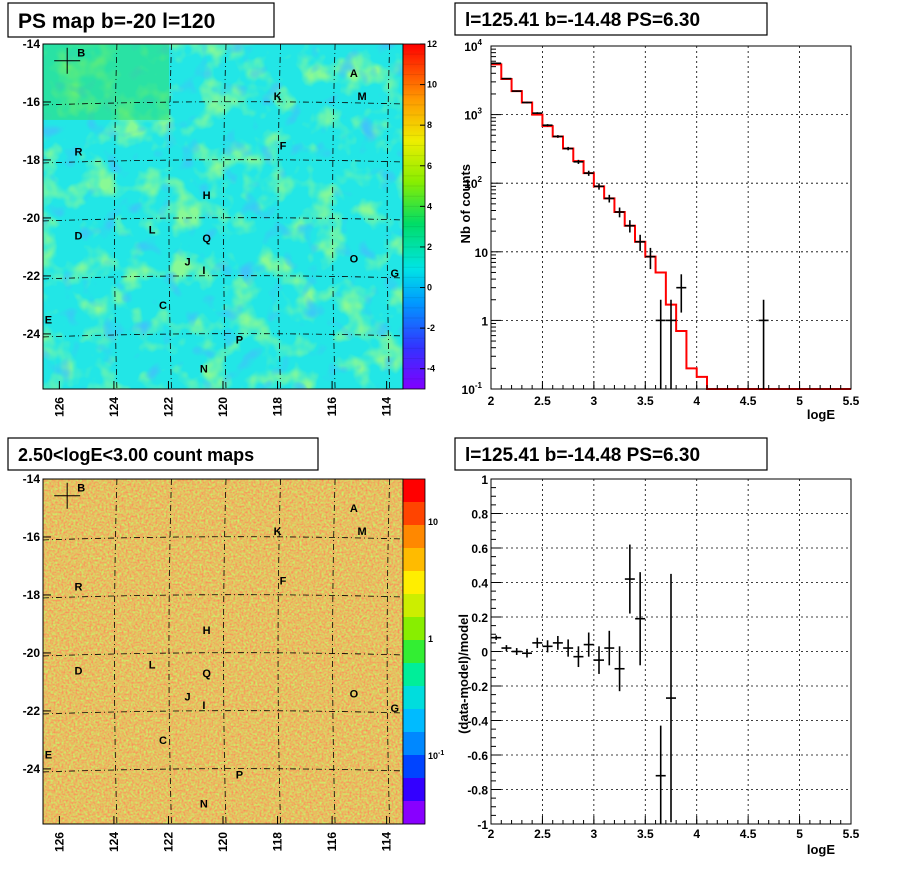 Image resolution: width=898 pixels, height=871 pixels. What do you see at coordinates (32, 653) in the screenshot?
I see `count-ytick-label: -20` at bounding box center [32, 653].